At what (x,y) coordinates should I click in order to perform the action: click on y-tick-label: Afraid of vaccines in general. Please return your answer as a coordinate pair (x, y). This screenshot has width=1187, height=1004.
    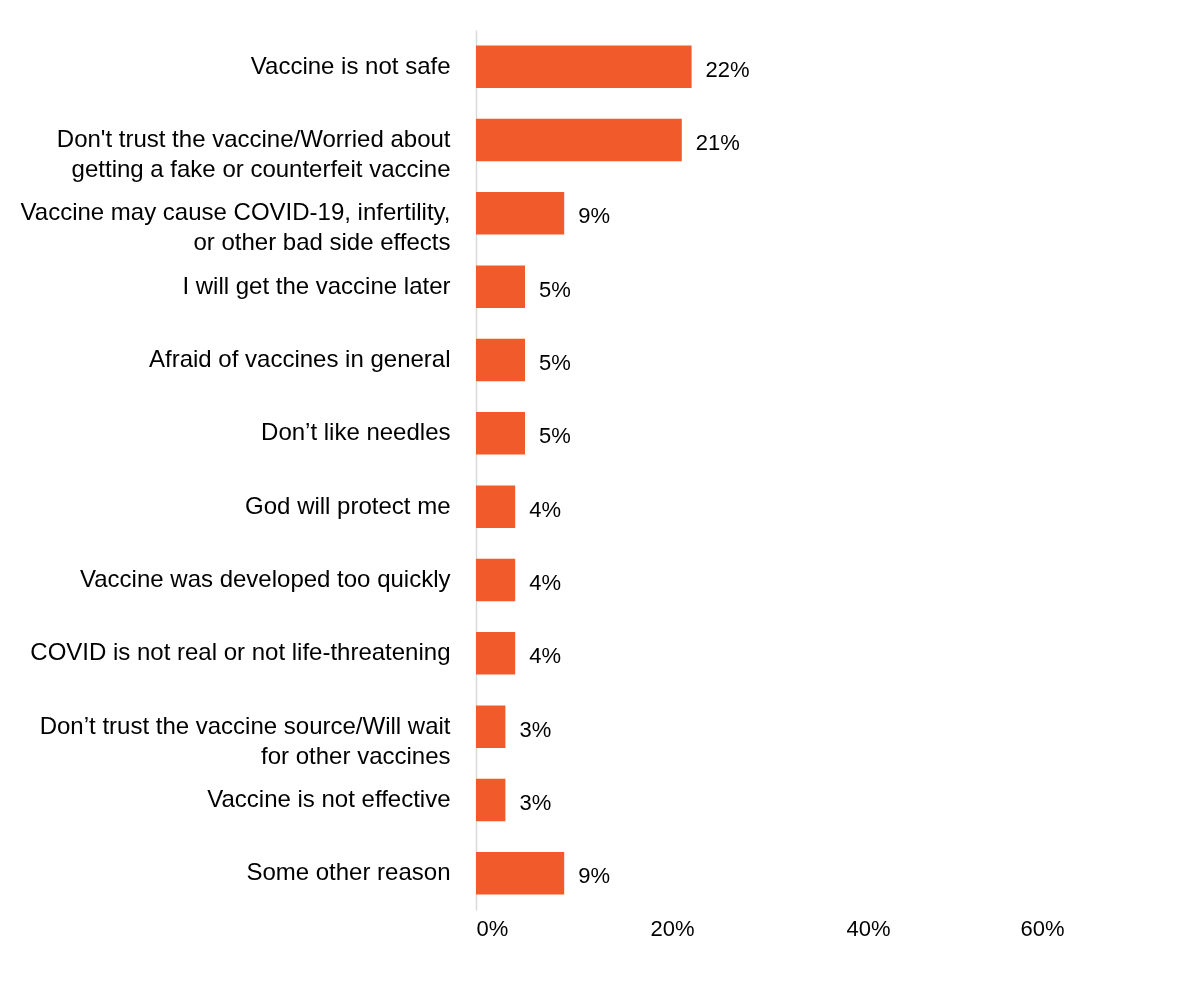
    Looking at the image, I should click on (300, 358).